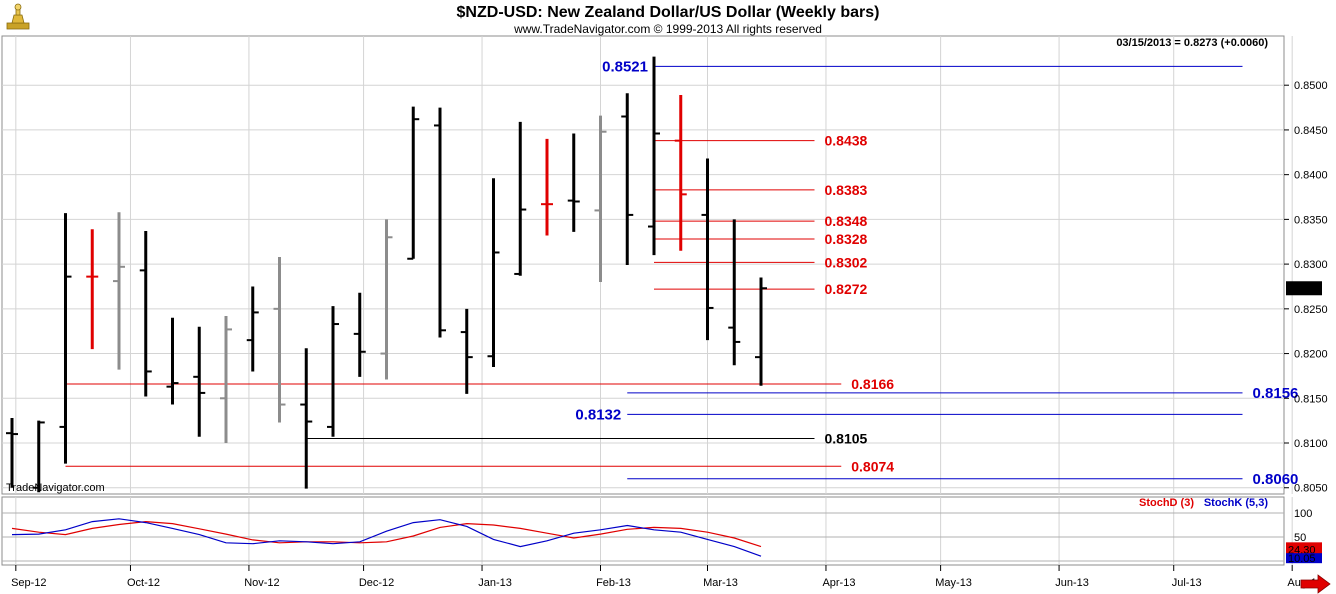 The width and height of the screenshot is (1336, 594). Describe the element at coordinates (55, 488) in the screenshot. I see `watermark: TradeNavigator.com` at that location.